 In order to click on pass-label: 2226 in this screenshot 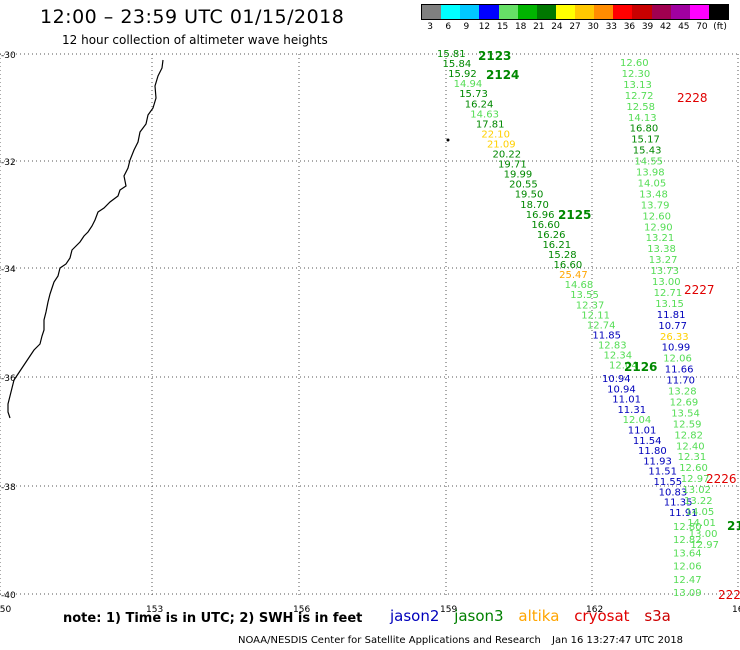, I will do `click(721, 479)`.